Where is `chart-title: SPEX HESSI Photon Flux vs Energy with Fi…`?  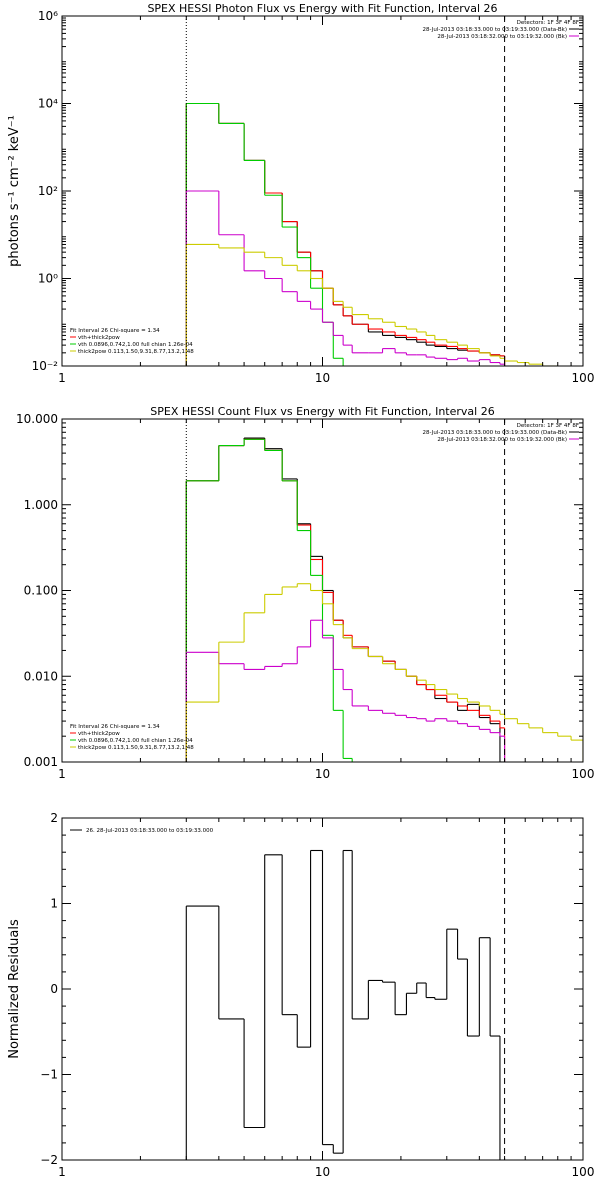 chart-title: SPEX HESSI Photon Flux vs Energy with Fi… is located at coordinates (322, 8).